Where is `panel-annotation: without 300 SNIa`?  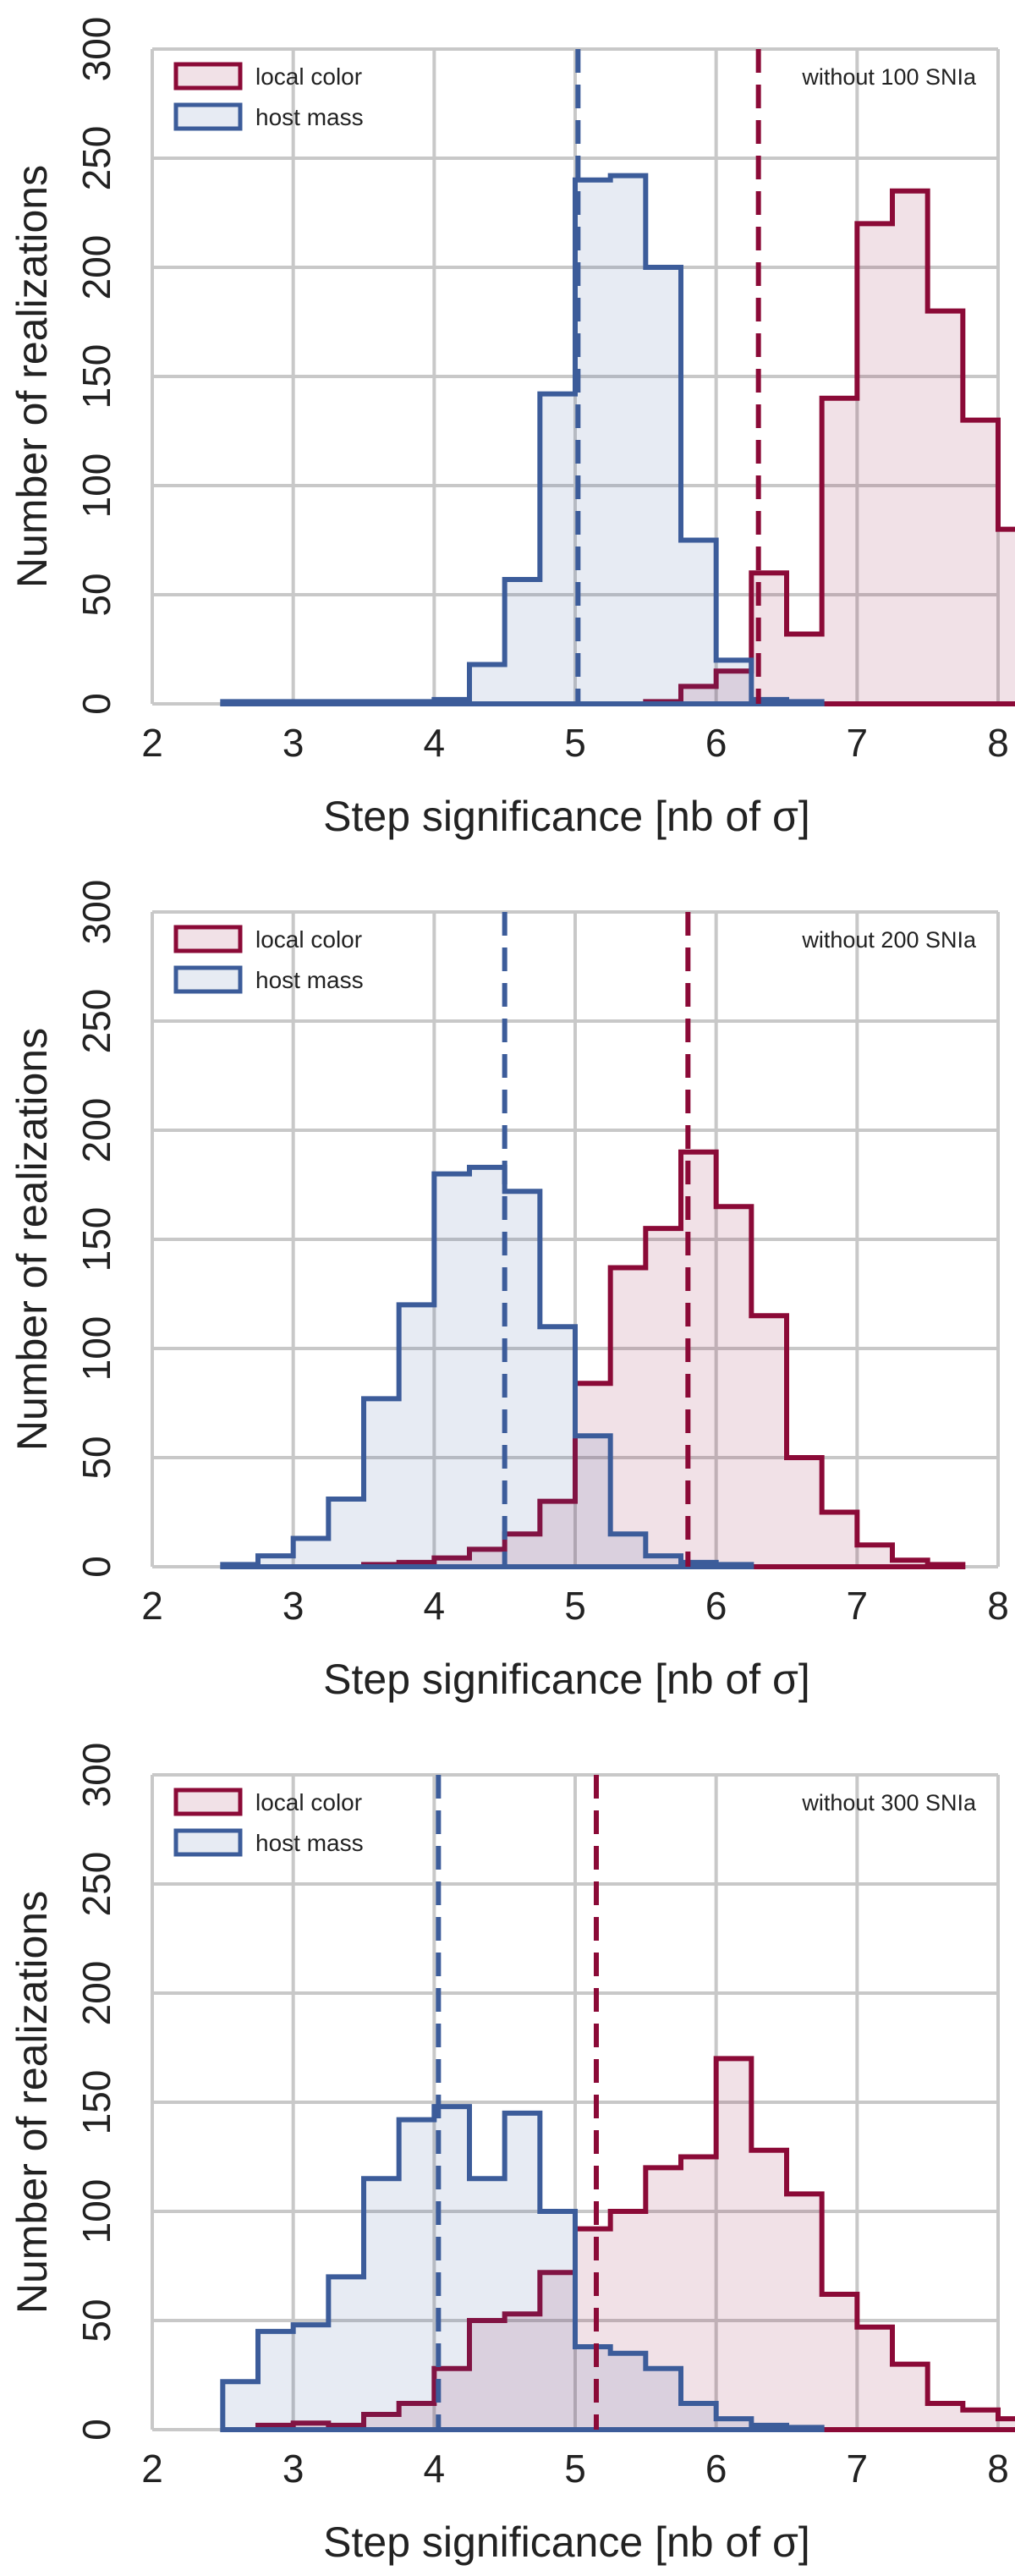
panel-annotation: without 300 SNIa is located at coordinates (889, 1803).